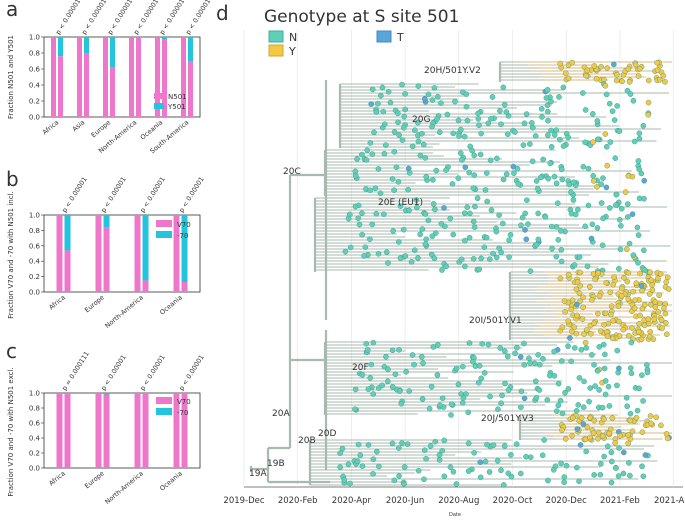 This screenshot has height=520, width=685. I want to click on clade-label: 20I/501Y.V1, so click(495, 321).